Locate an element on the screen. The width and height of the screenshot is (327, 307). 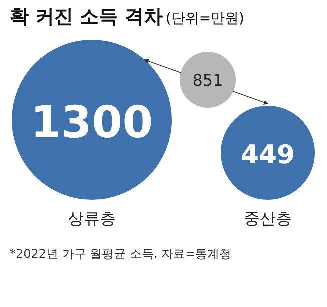
category-label: 중산층 is located at coordinates (268, 218).